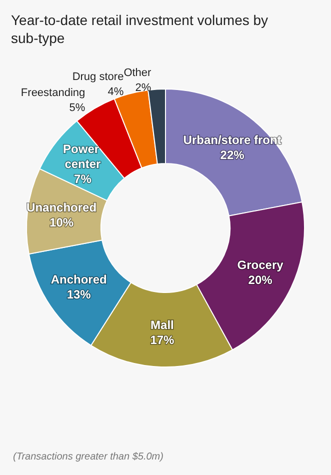 This screenshot has height=475, width=331. What do you see at coordinates (82, 156) in the screenshot?
I see `slice-label: Power center` at bounding box center [82, 156].